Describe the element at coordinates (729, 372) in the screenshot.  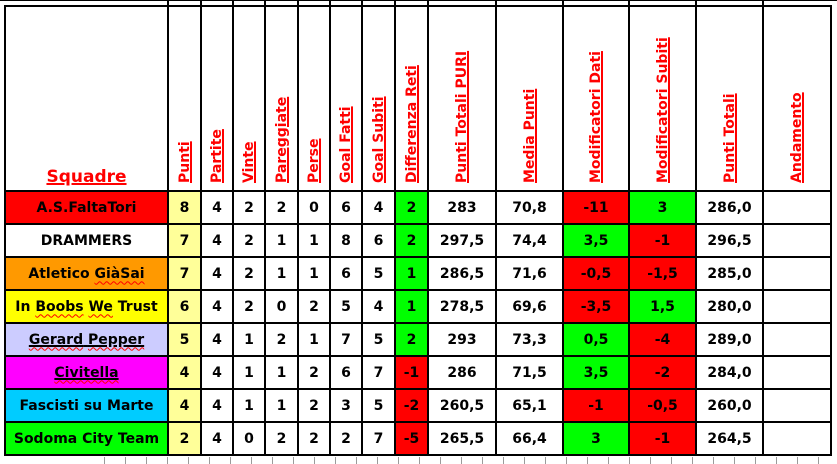
I see `cell-punti-totali: 284,0` at that location.